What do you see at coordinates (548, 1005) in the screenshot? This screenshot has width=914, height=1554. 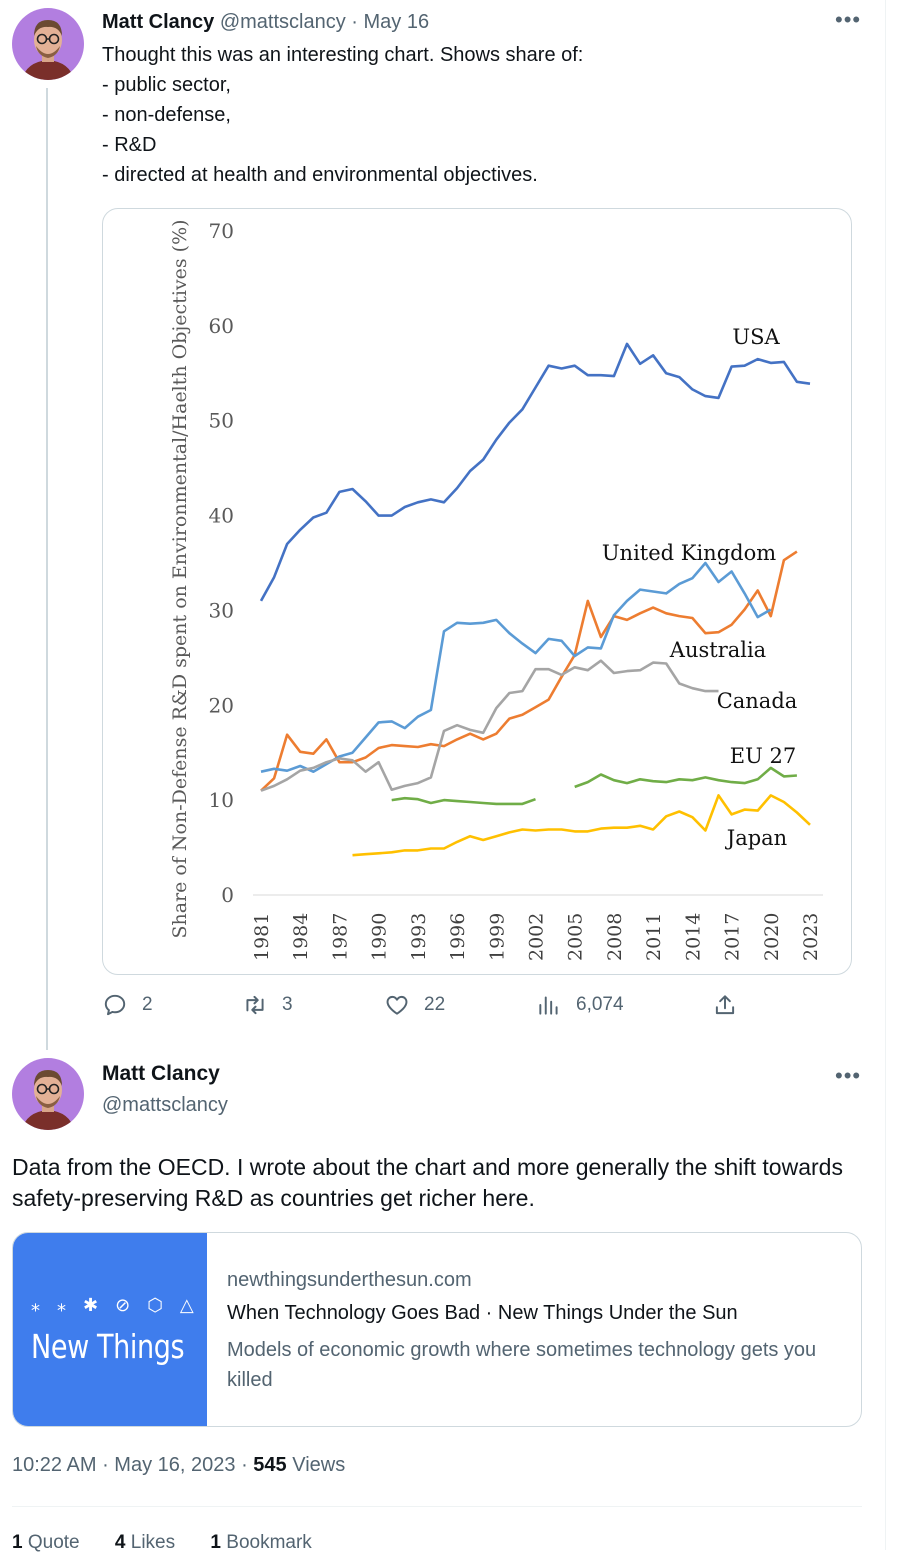 I see `views-icon` at bounding box center [548, 1005].